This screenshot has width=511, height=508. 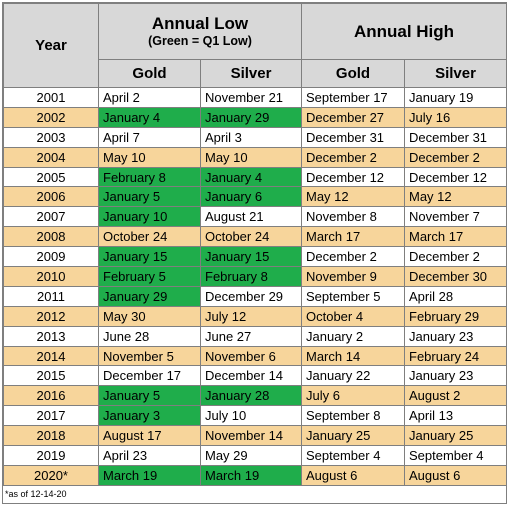 What do you see at coordinates (51, 157) in the screenshot?
I see `year-cell: 2004` at bounding box center [51, 157].